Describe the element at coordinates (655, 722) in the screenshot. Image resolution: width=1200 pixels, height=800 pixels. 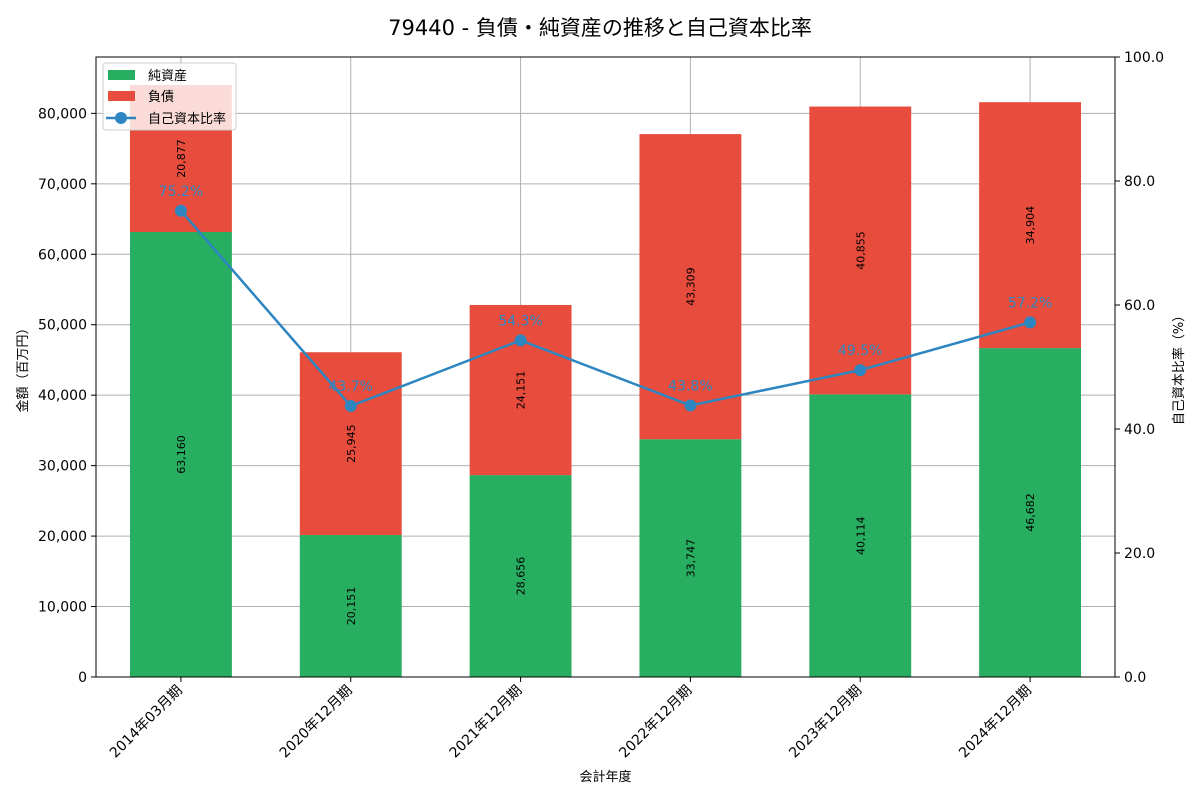
I see `x-tick-label: 2022年12月期` at that location.